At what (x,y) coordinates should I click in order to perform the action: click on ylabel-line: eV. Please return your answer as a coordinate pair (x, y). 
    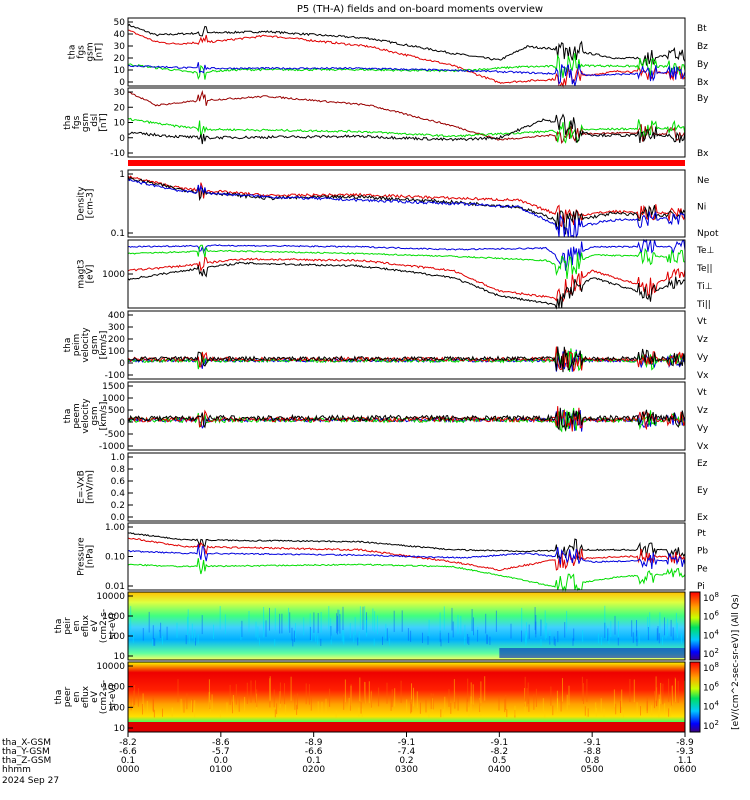
    Looking at the image, I should click on (95, 696).